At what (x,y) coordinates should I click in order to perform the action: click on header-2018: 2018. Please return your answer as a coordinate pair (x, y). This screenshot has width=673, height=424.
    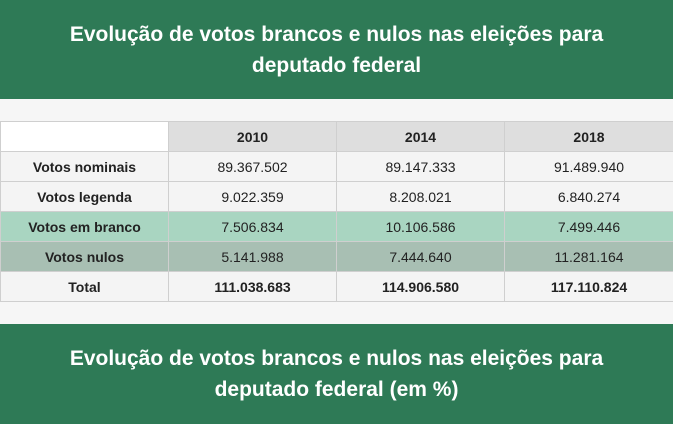
    Looking at the image, I should click on (588, 136).